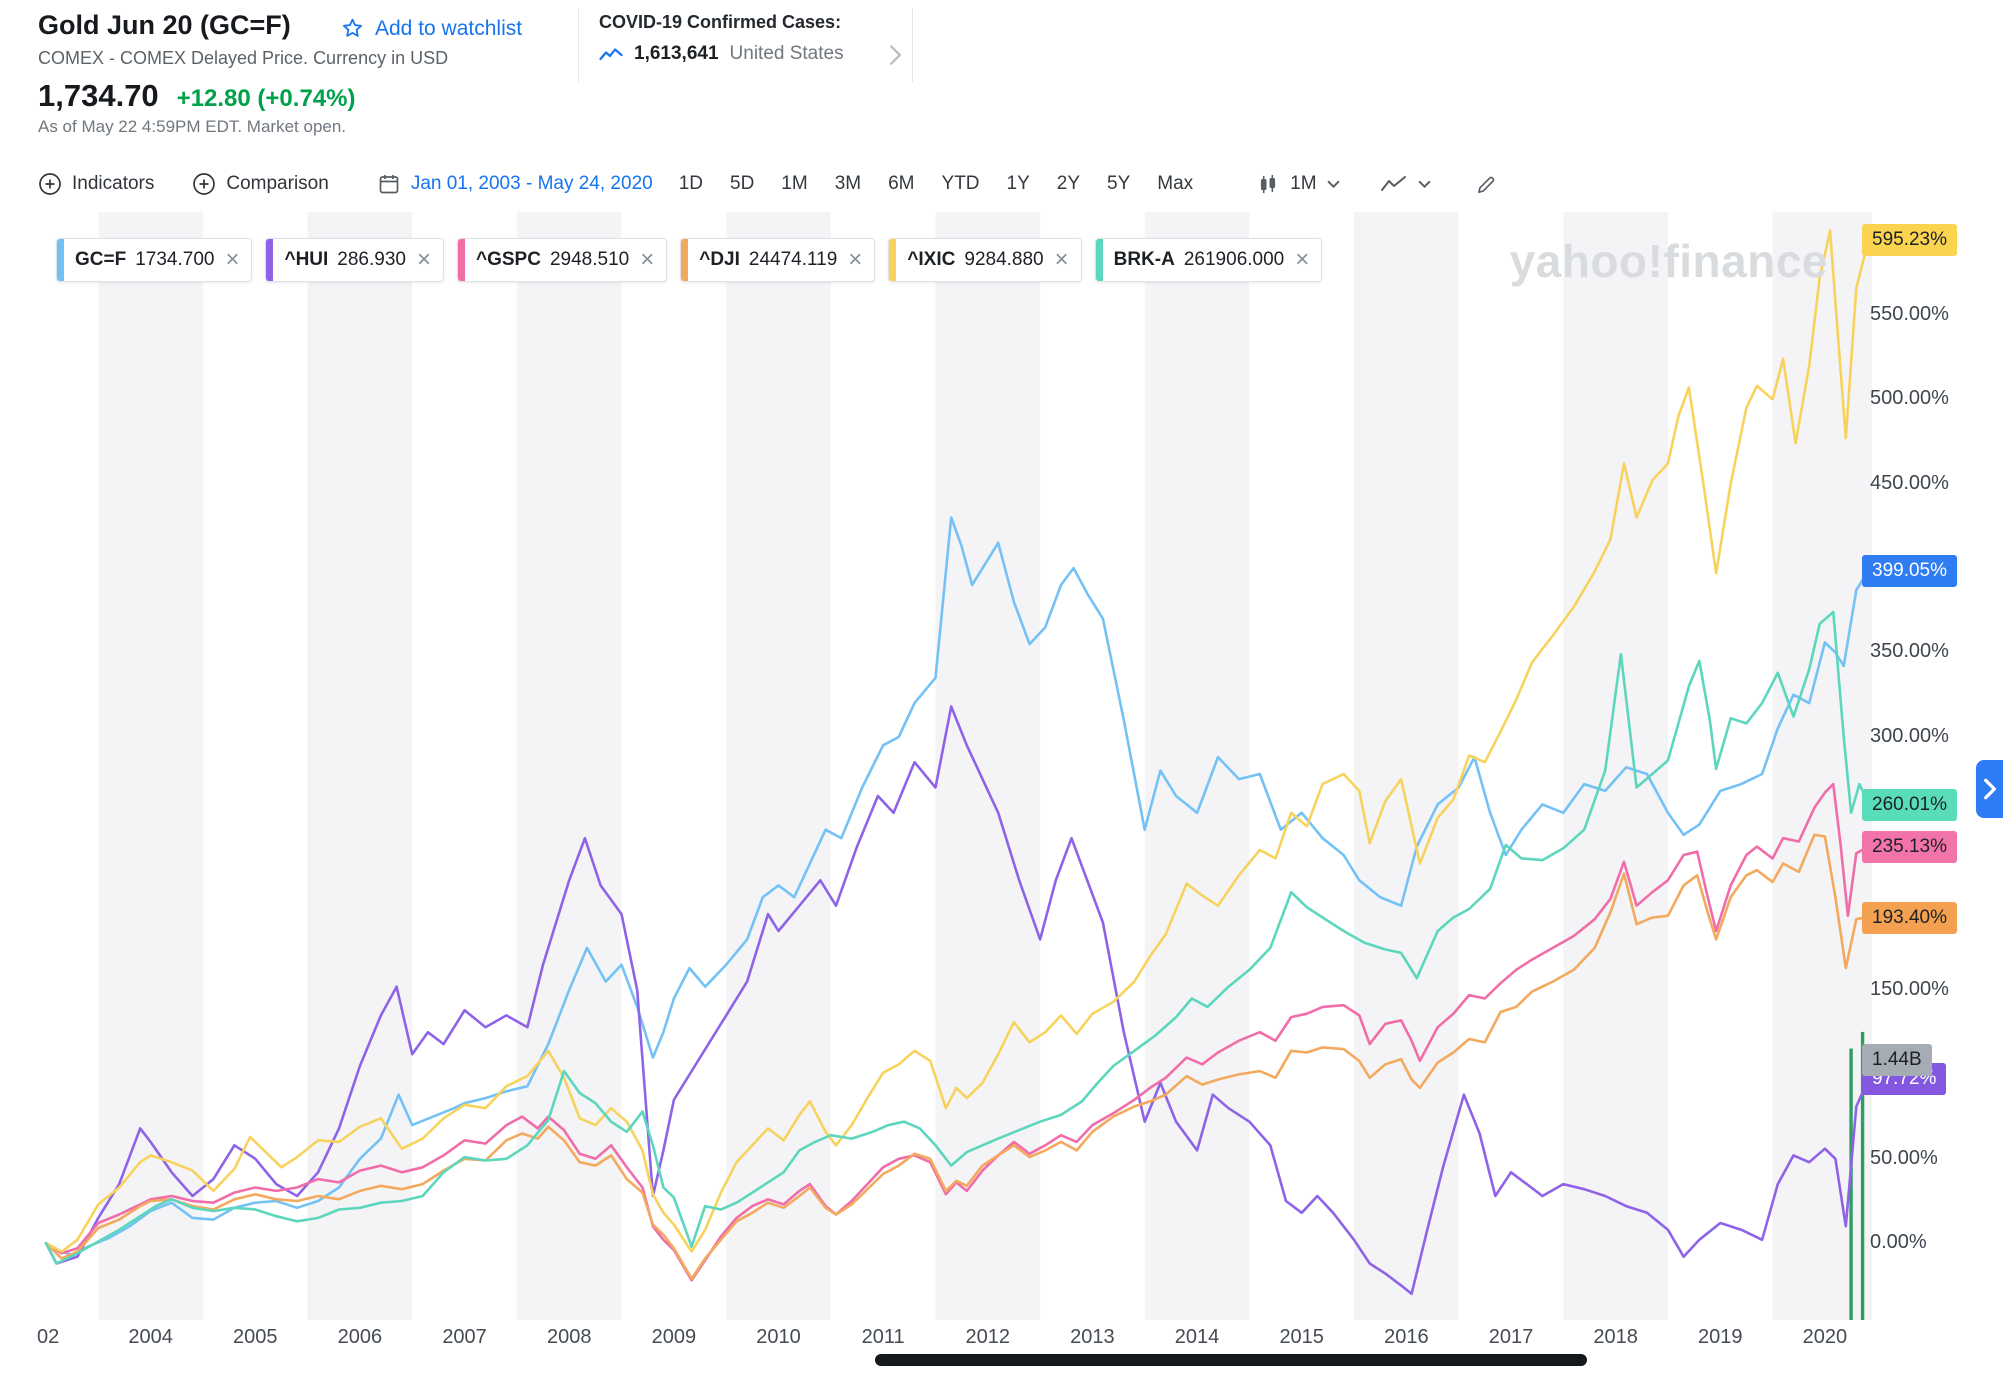 This screenshot has height=1378, width=2003. What do you see at coordinates (1197, 1337) in the screenshot?
I see `x-axis-label: 2014` at bounding box center [1197, 1337].